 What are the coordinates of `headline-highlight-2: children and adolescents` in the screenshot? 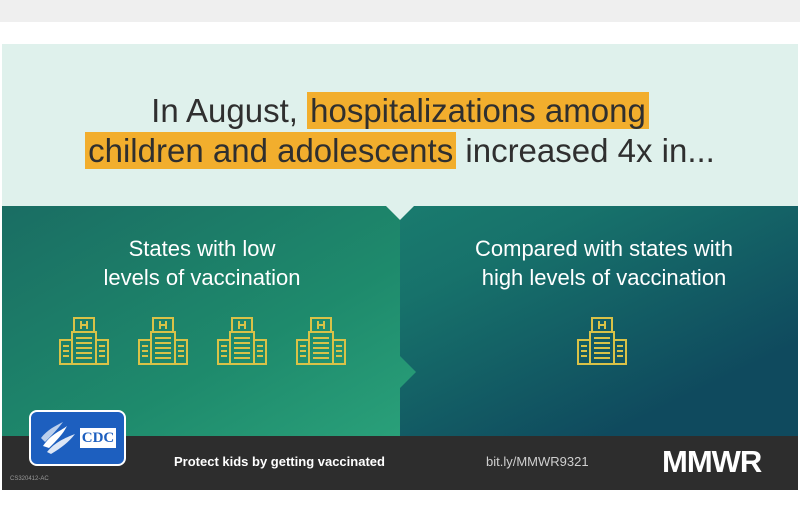 It's located at (271, 150).